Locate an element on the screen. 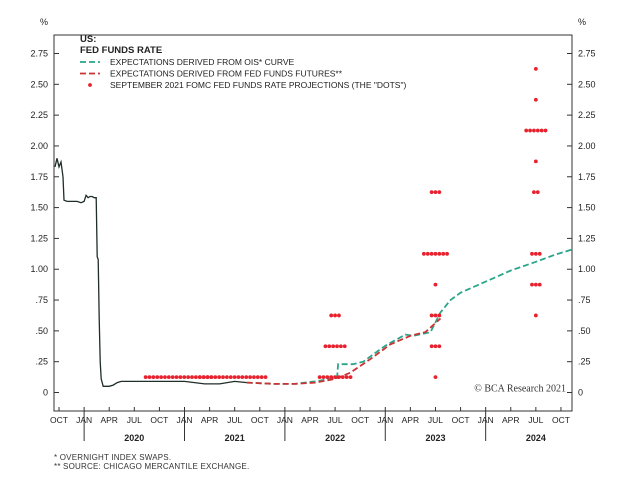 This screenshot has width=628, height=488. y-tick-label-left: 1.75 is located at coordinates (39, 177).